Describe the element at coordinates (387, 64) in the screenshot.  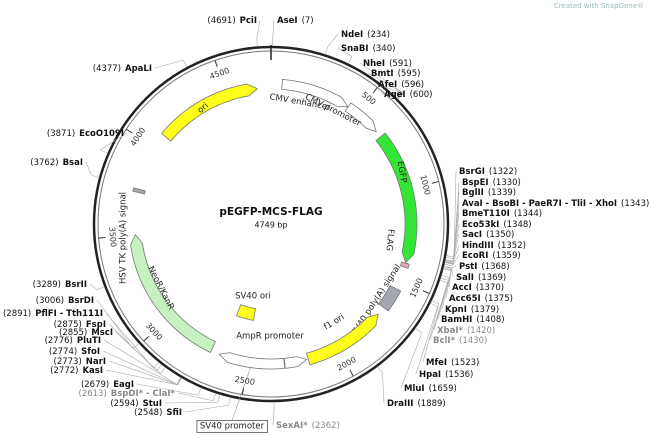
I see `site-label: NheI (591)` at that location.